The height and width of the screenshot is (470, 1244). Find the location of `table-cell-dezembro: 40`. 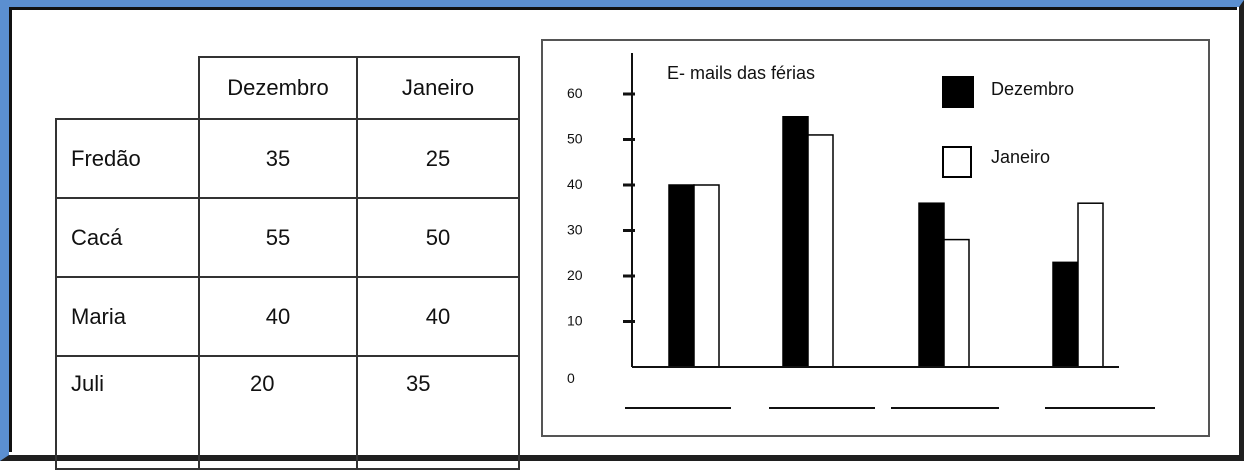

table-cell-dezembro: 40 is located at coordinates (278, 316).